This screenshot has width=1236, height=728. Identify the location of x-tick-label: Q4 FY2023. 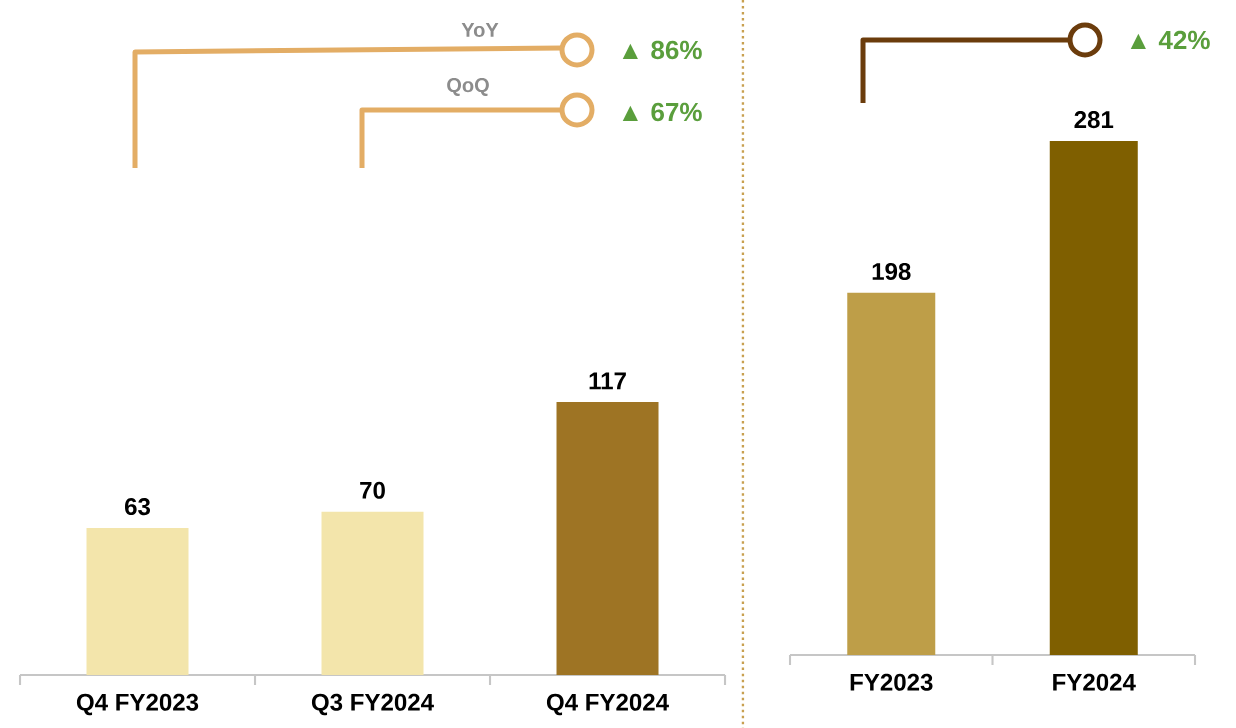
(137, 704).